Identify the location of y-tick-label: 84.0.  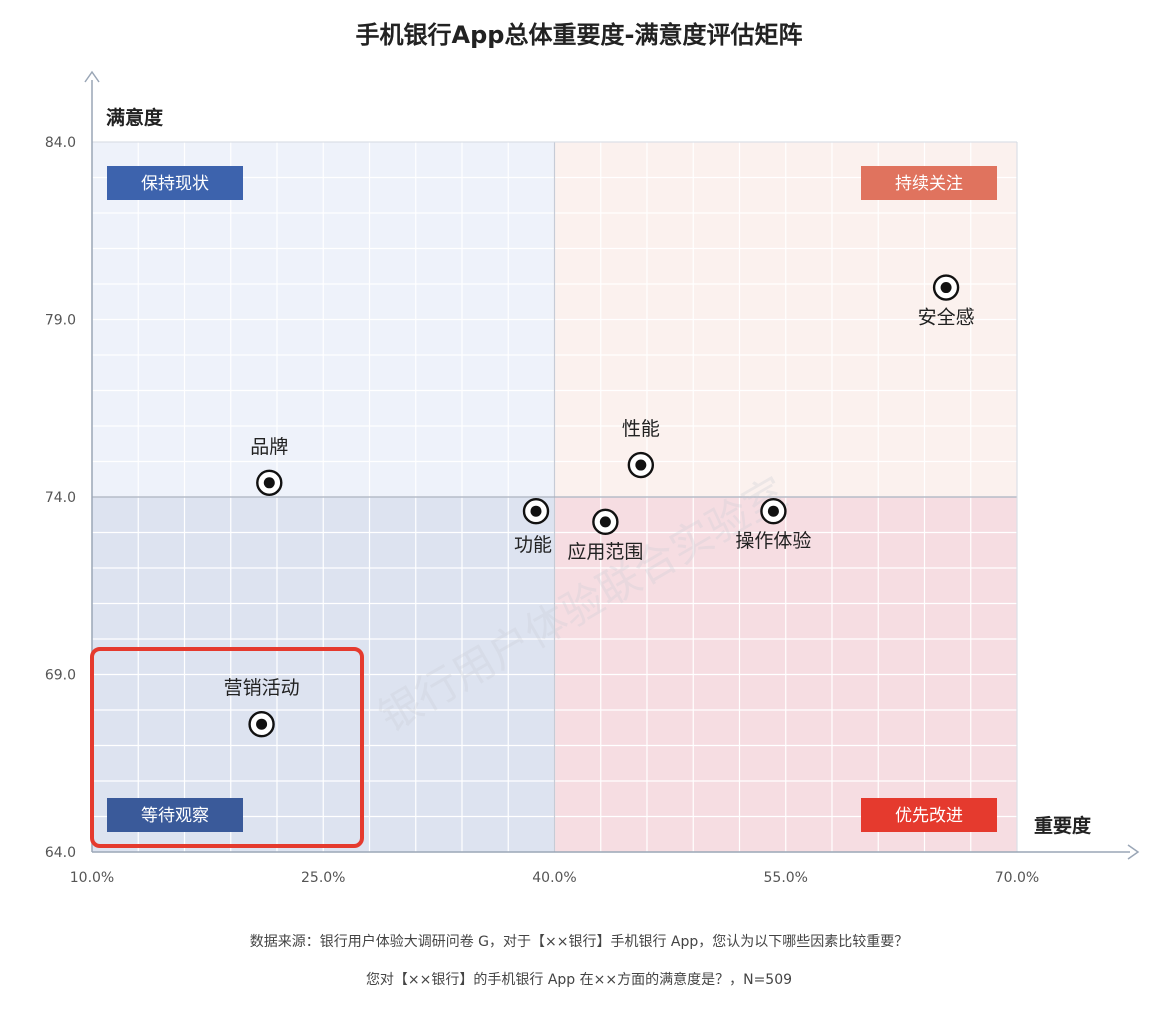
(60, 143).